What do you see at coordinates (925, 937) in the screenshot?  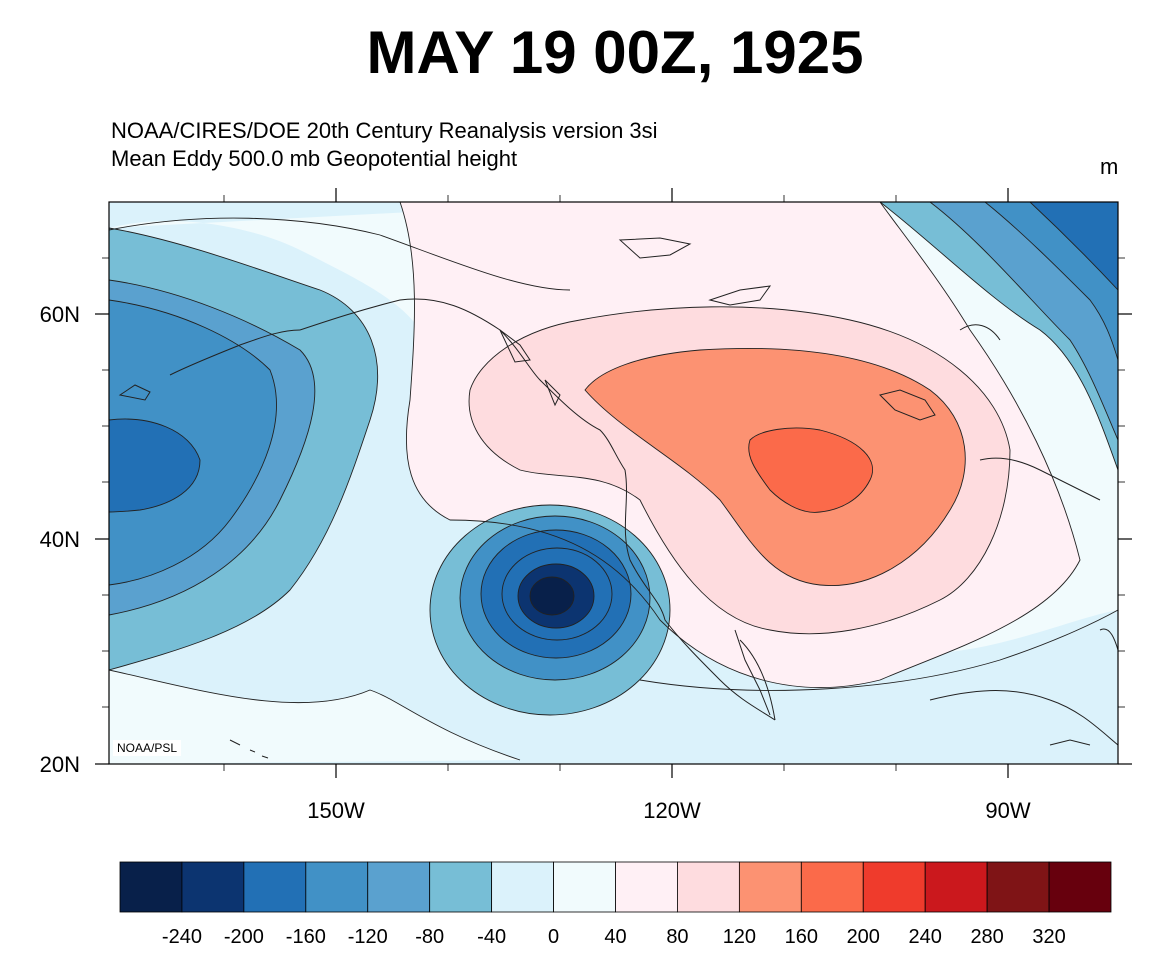 I see `colorbar-tick-label: 240` at bounding box center [925, 937].